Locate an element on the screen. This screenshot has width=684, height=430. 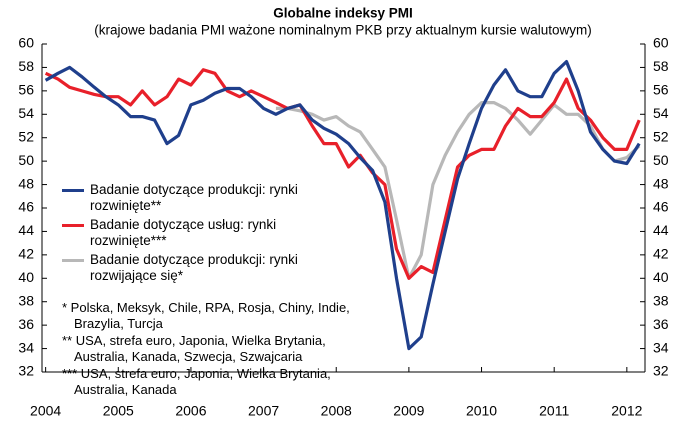
y-tick-label: 36 is located at coordinates (26, 324).